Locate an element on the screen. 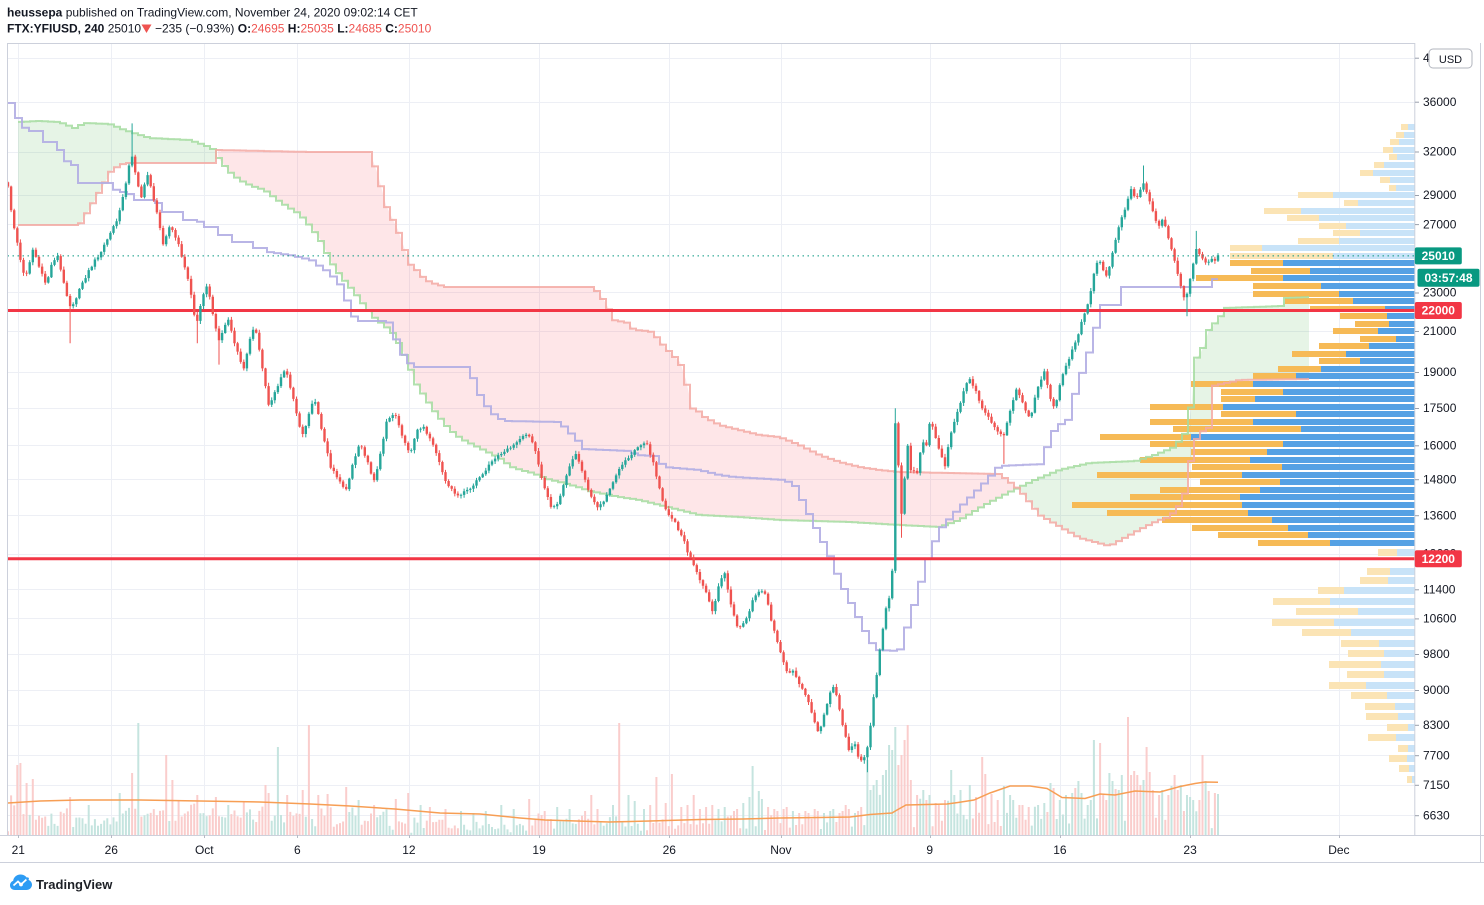  svg-text: 16 is located at coordinates (1060, 850).